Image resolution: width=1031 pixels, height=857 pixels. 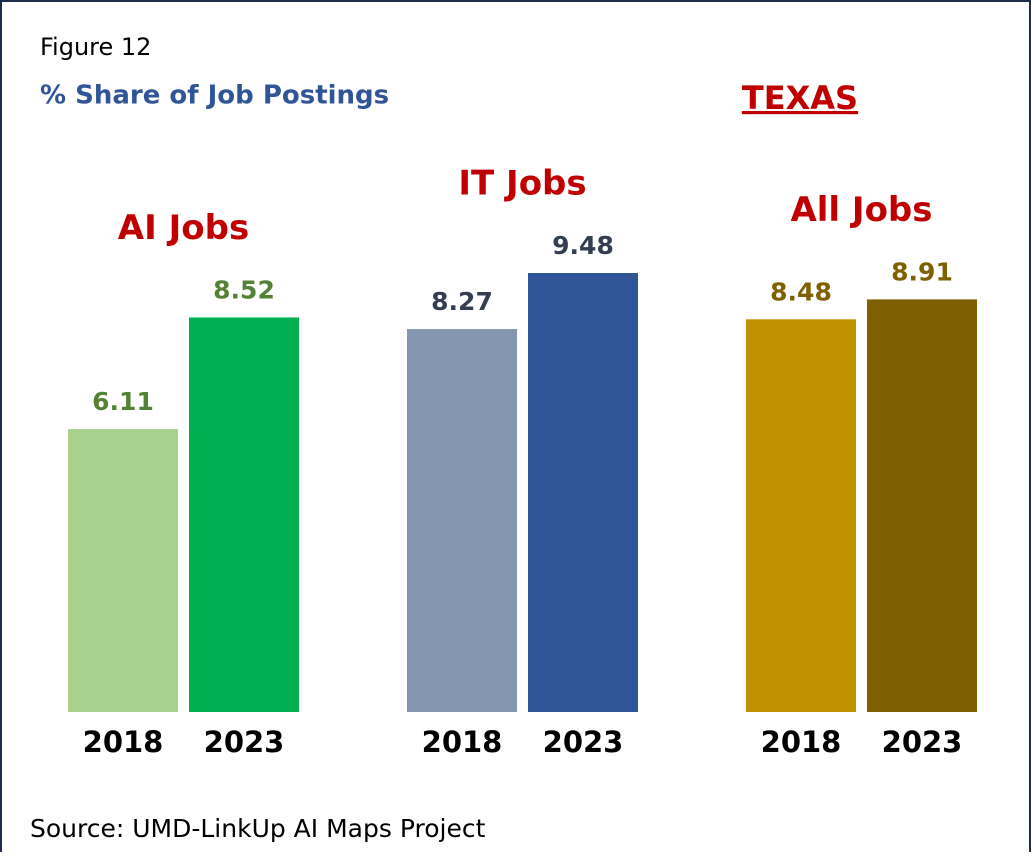 What do you see at coordinates (800, 98) in the screenshot?
I see `region-label: TEXAS` at bounding box center [800, 98].